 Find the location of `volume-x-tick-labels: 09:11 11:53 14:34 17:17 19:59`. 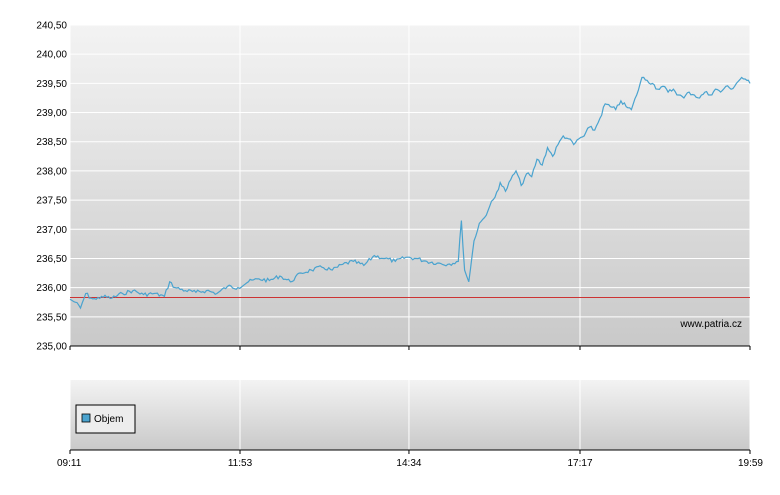

volume-x-tick-labels: 09:11 11:53 14:34 17:17 19:59 is located at coordinates (410, 459).